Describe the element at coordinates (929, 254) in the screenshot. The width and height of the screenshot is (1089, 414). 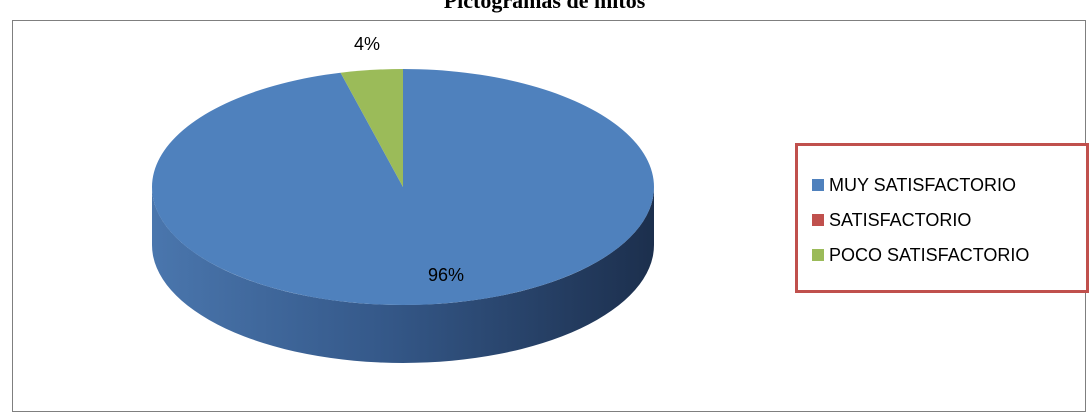
I see `legend-label-poco-satisfactorio: POCO SATISFACTORIO` at that location.